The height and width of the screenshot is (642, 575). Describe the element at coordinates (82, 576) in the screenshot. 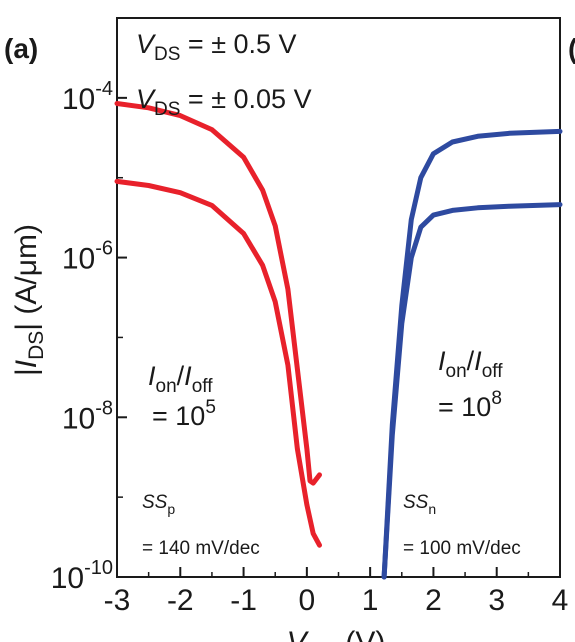

I see `y-tick-label: 10⁻¹⁰` at that location.